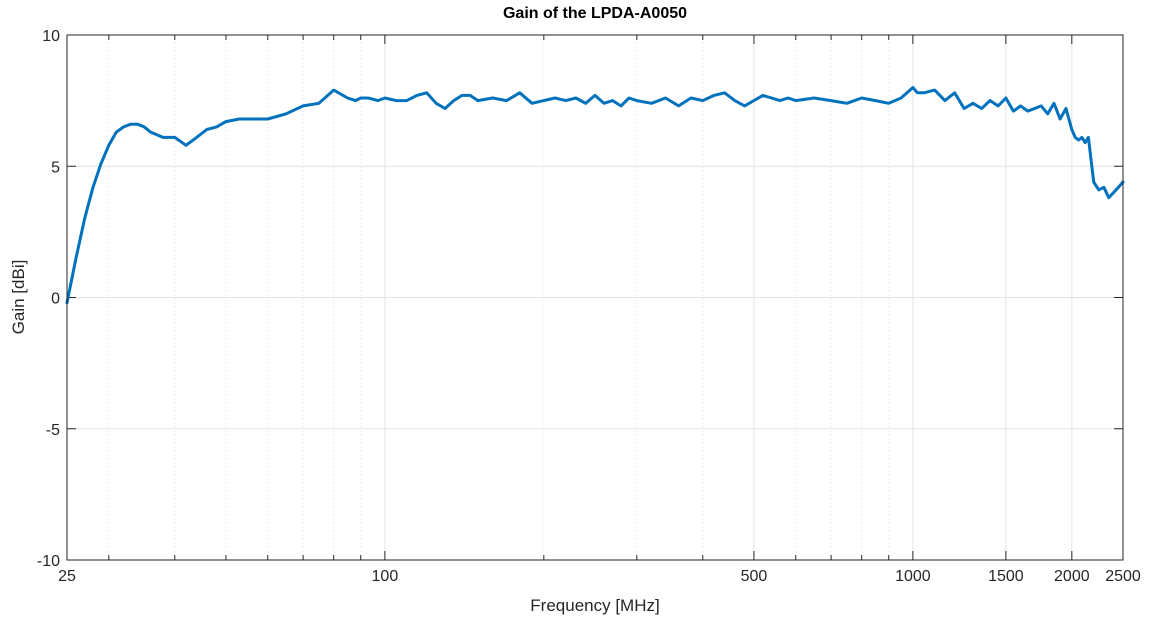 This screenshot has width=1150, height=618. Describe the element at coordinates (754, 576) in the screenshot. I see `x-tick-label: 500` at that location.